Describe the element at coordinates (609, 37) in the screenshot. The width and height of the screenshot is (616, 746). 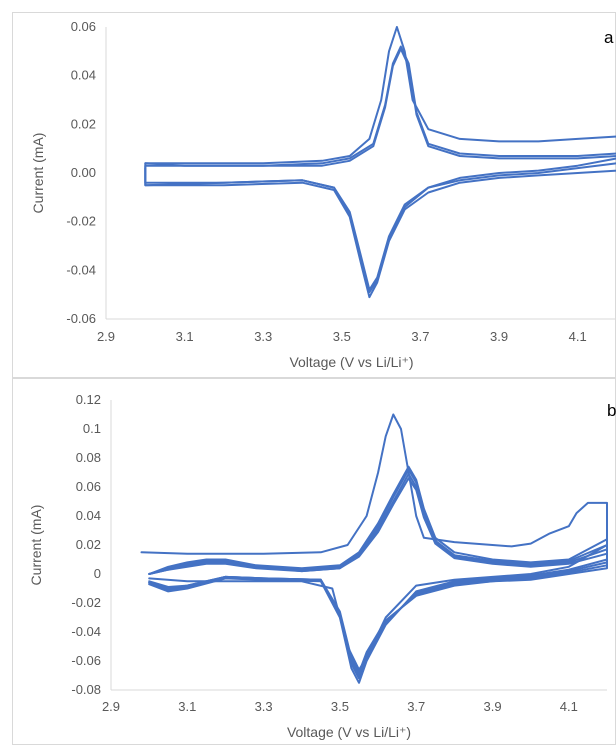
I see `panel-label-a: a` at that location.